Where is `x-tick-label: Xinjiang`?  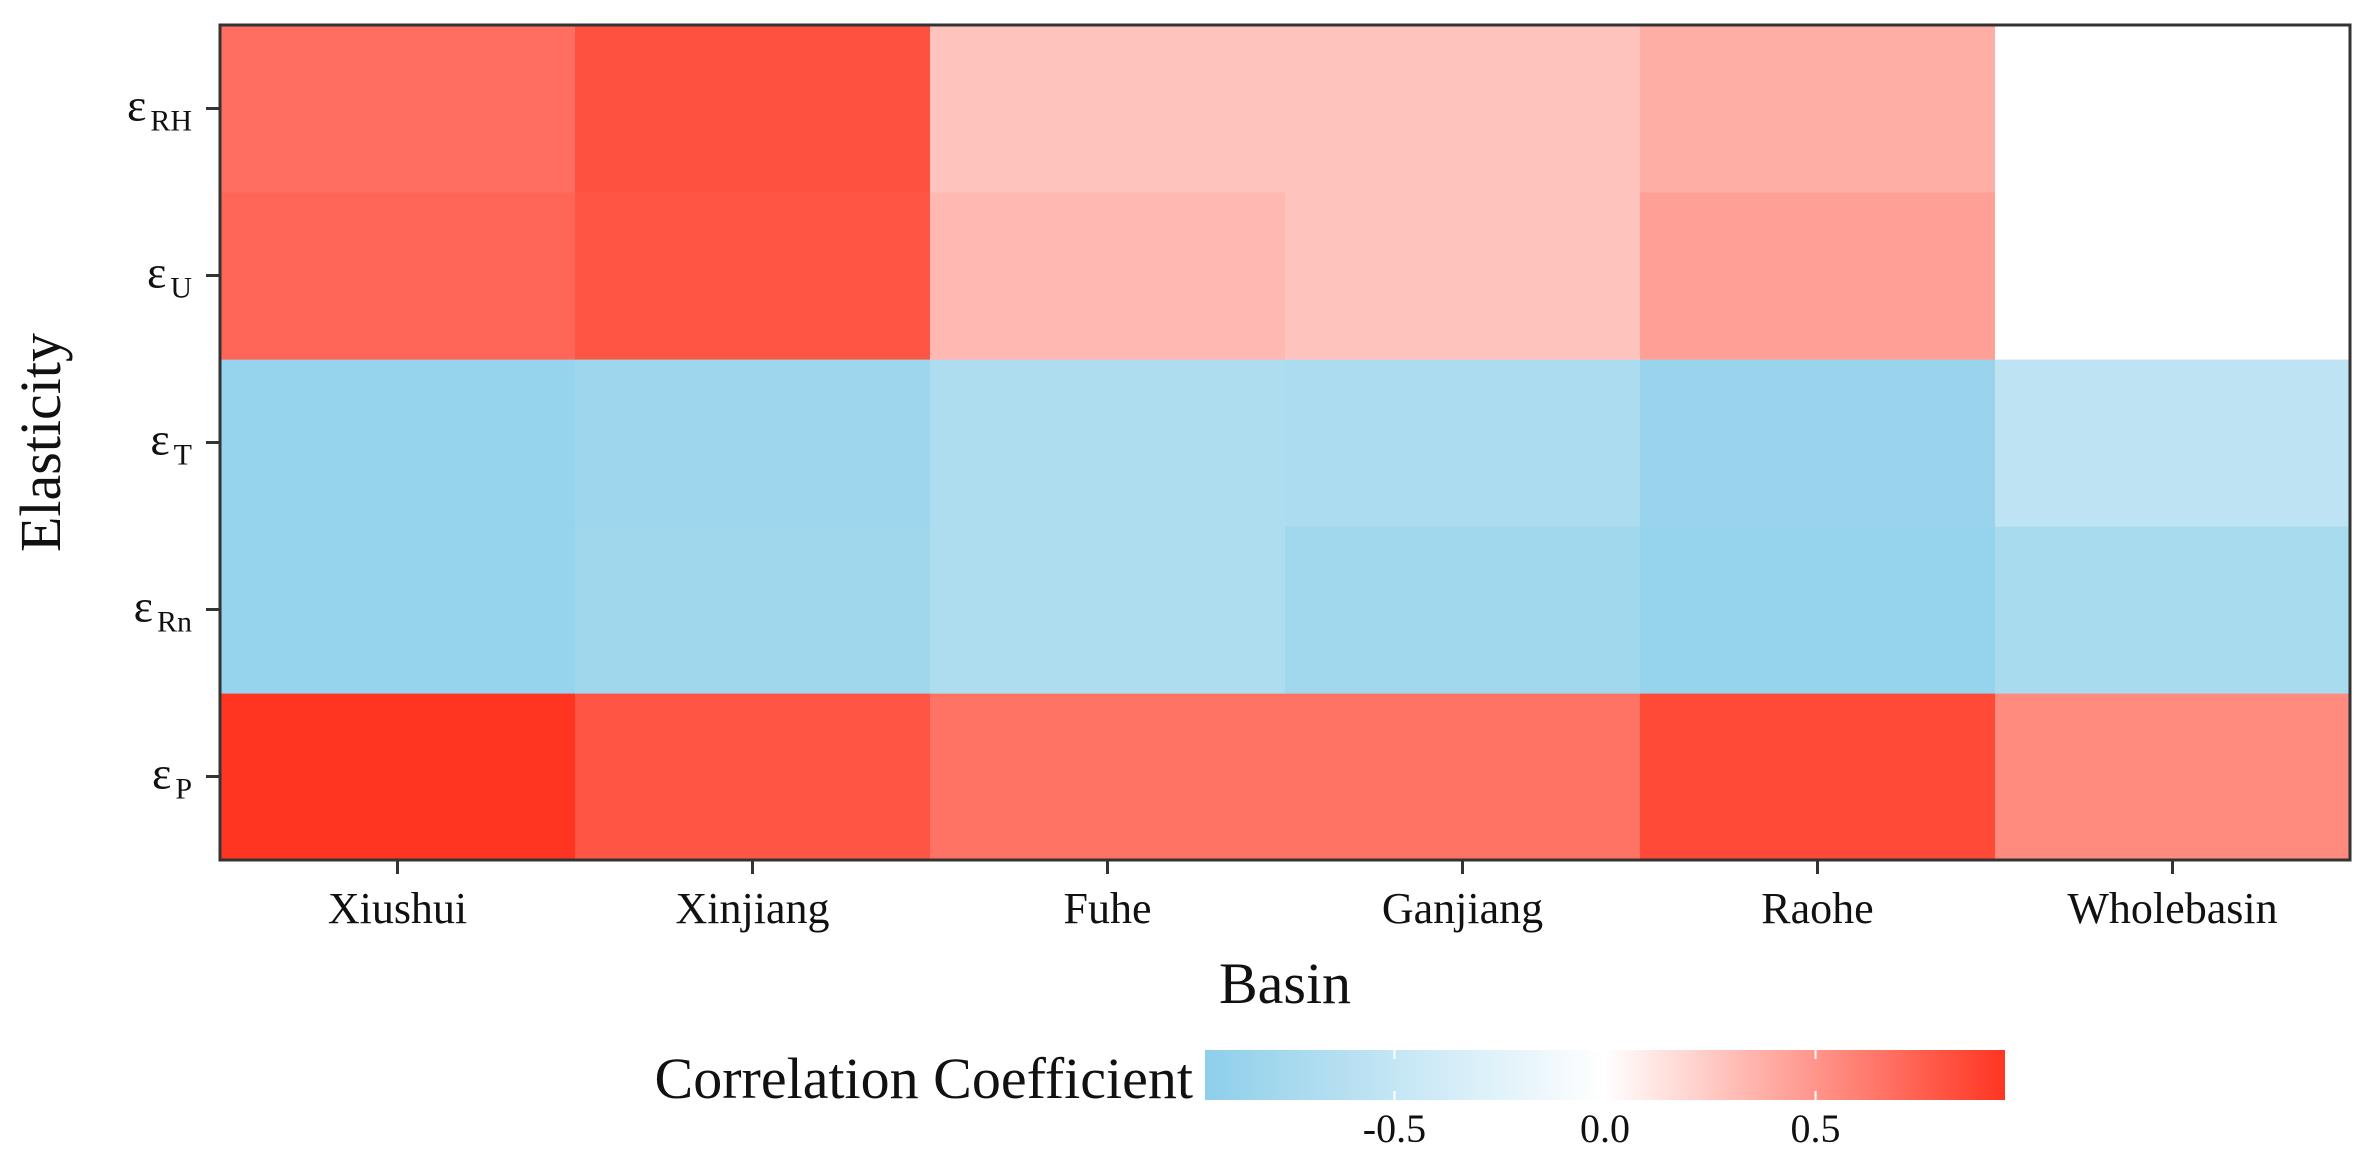 x-tick-label: Xinjiang is located at coordinates (753, 908).